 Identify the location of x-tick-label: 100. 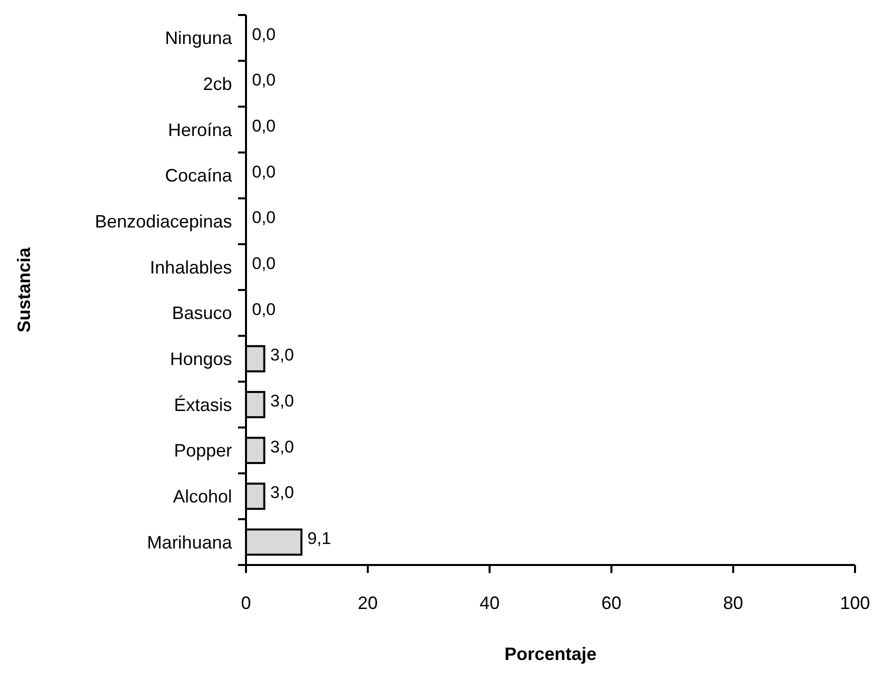
(855, 603).